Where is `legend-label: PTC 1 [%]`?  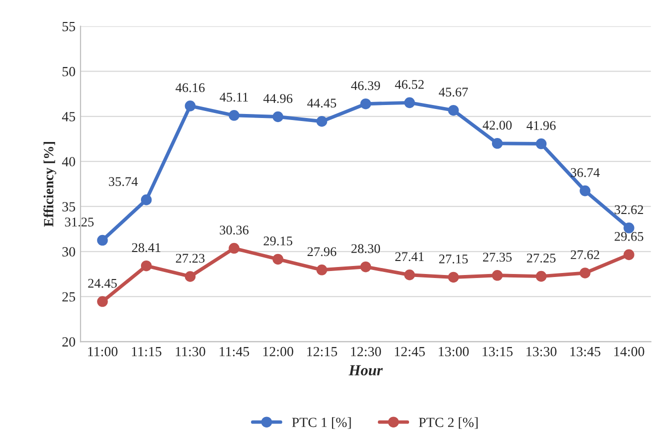 legend-label: PTC 1 [%] is located at coordinates (321, 423).